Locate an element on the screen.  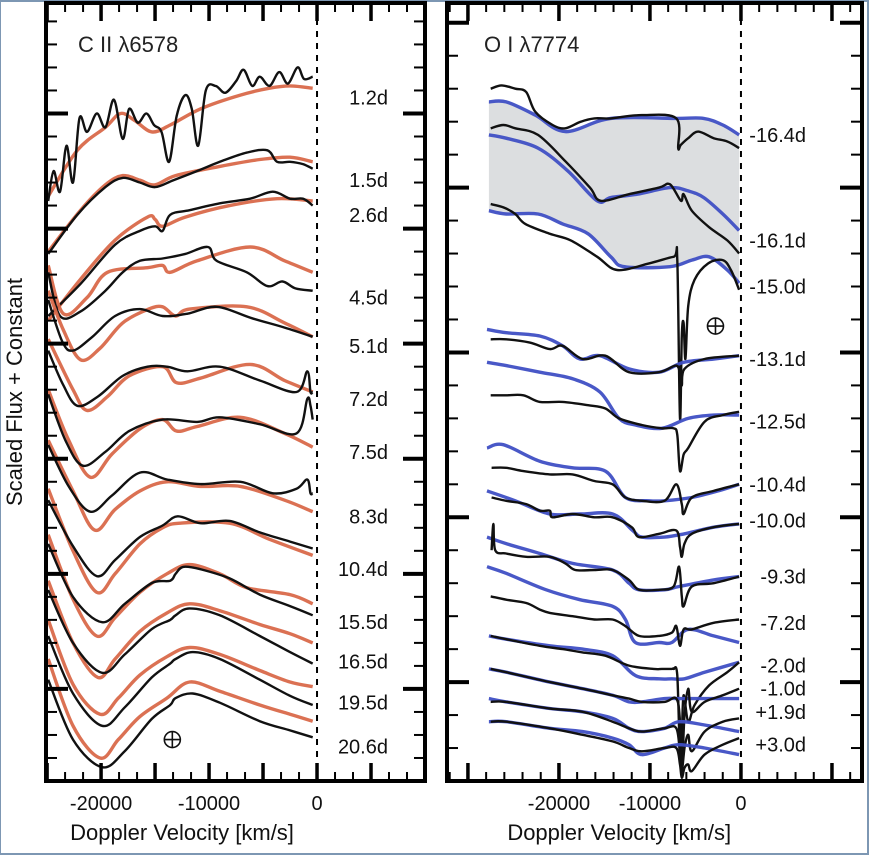
spectrum-8.3d is located at coordinates (180, 486).